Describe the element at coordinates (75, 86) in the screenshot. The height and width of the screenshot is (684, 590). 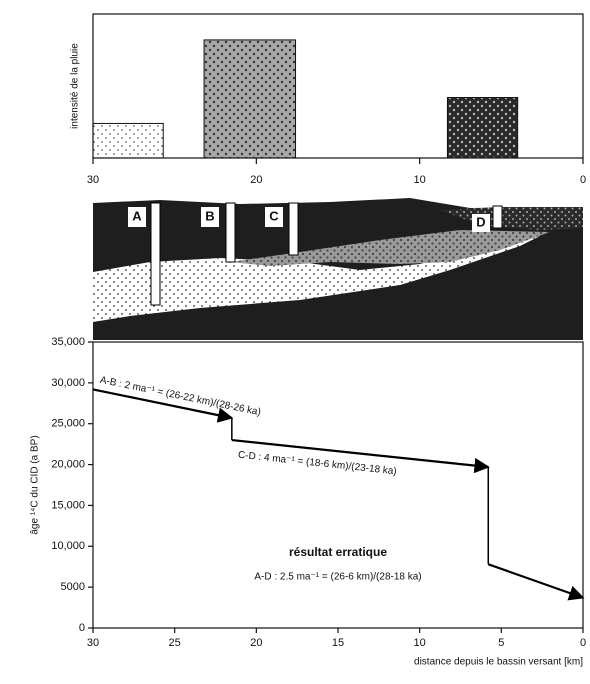
I see `y-axis-label: intensité de la pluie` at that location.